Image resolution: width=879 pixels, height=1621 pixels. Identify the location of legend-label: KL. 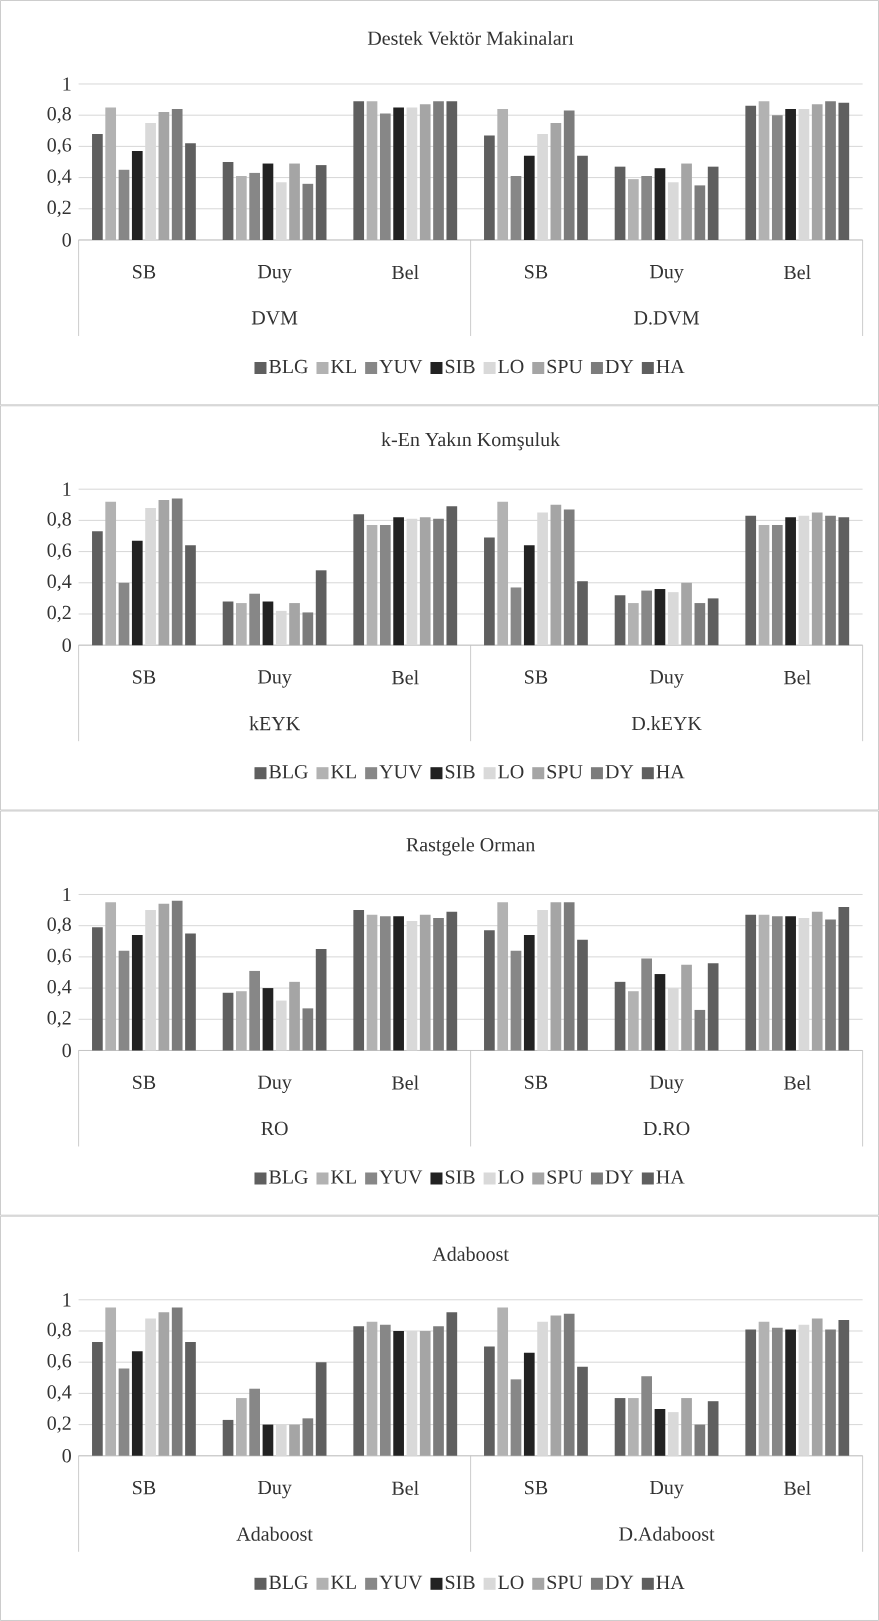
(343, 1582).